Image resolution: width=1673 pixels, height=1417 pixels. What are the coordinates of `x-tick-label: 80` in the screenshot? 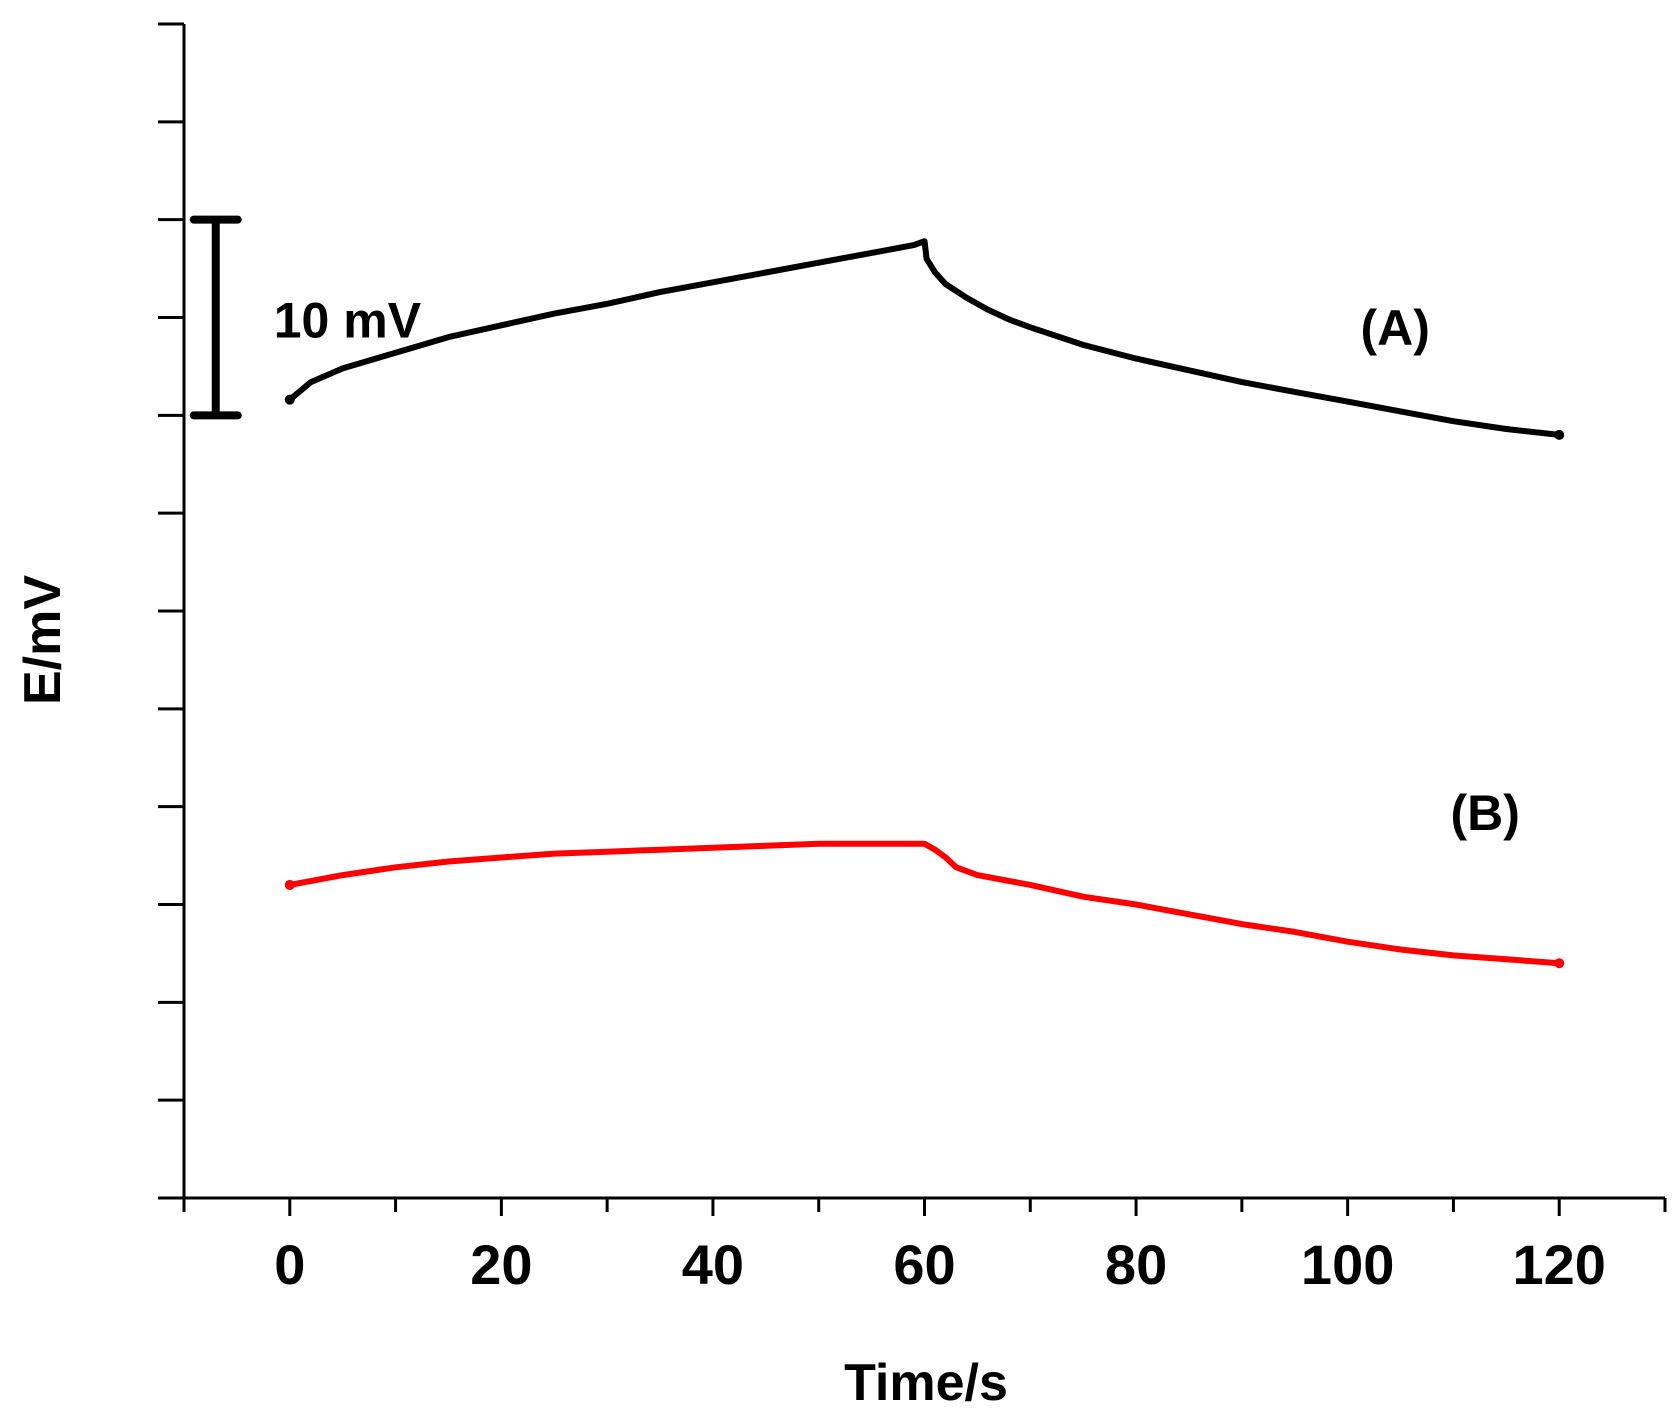 It's located at (1136, 1264).